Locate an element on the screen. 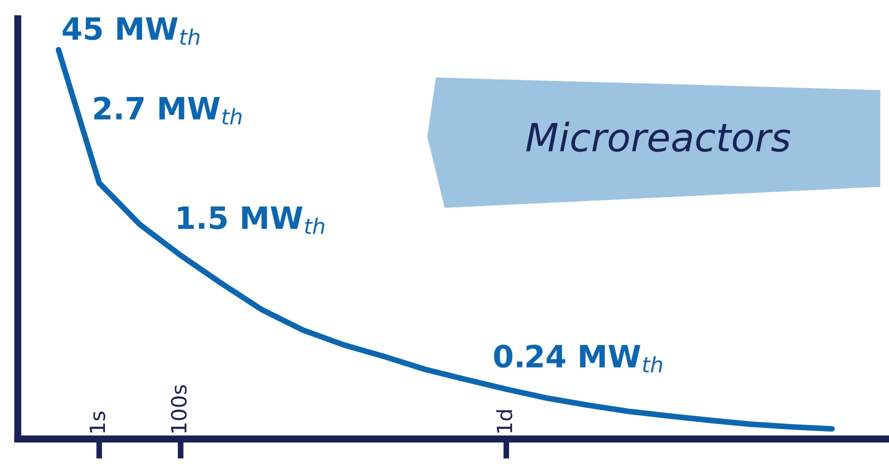  x-tick-label: 1d is located at coordinates (504, 421).